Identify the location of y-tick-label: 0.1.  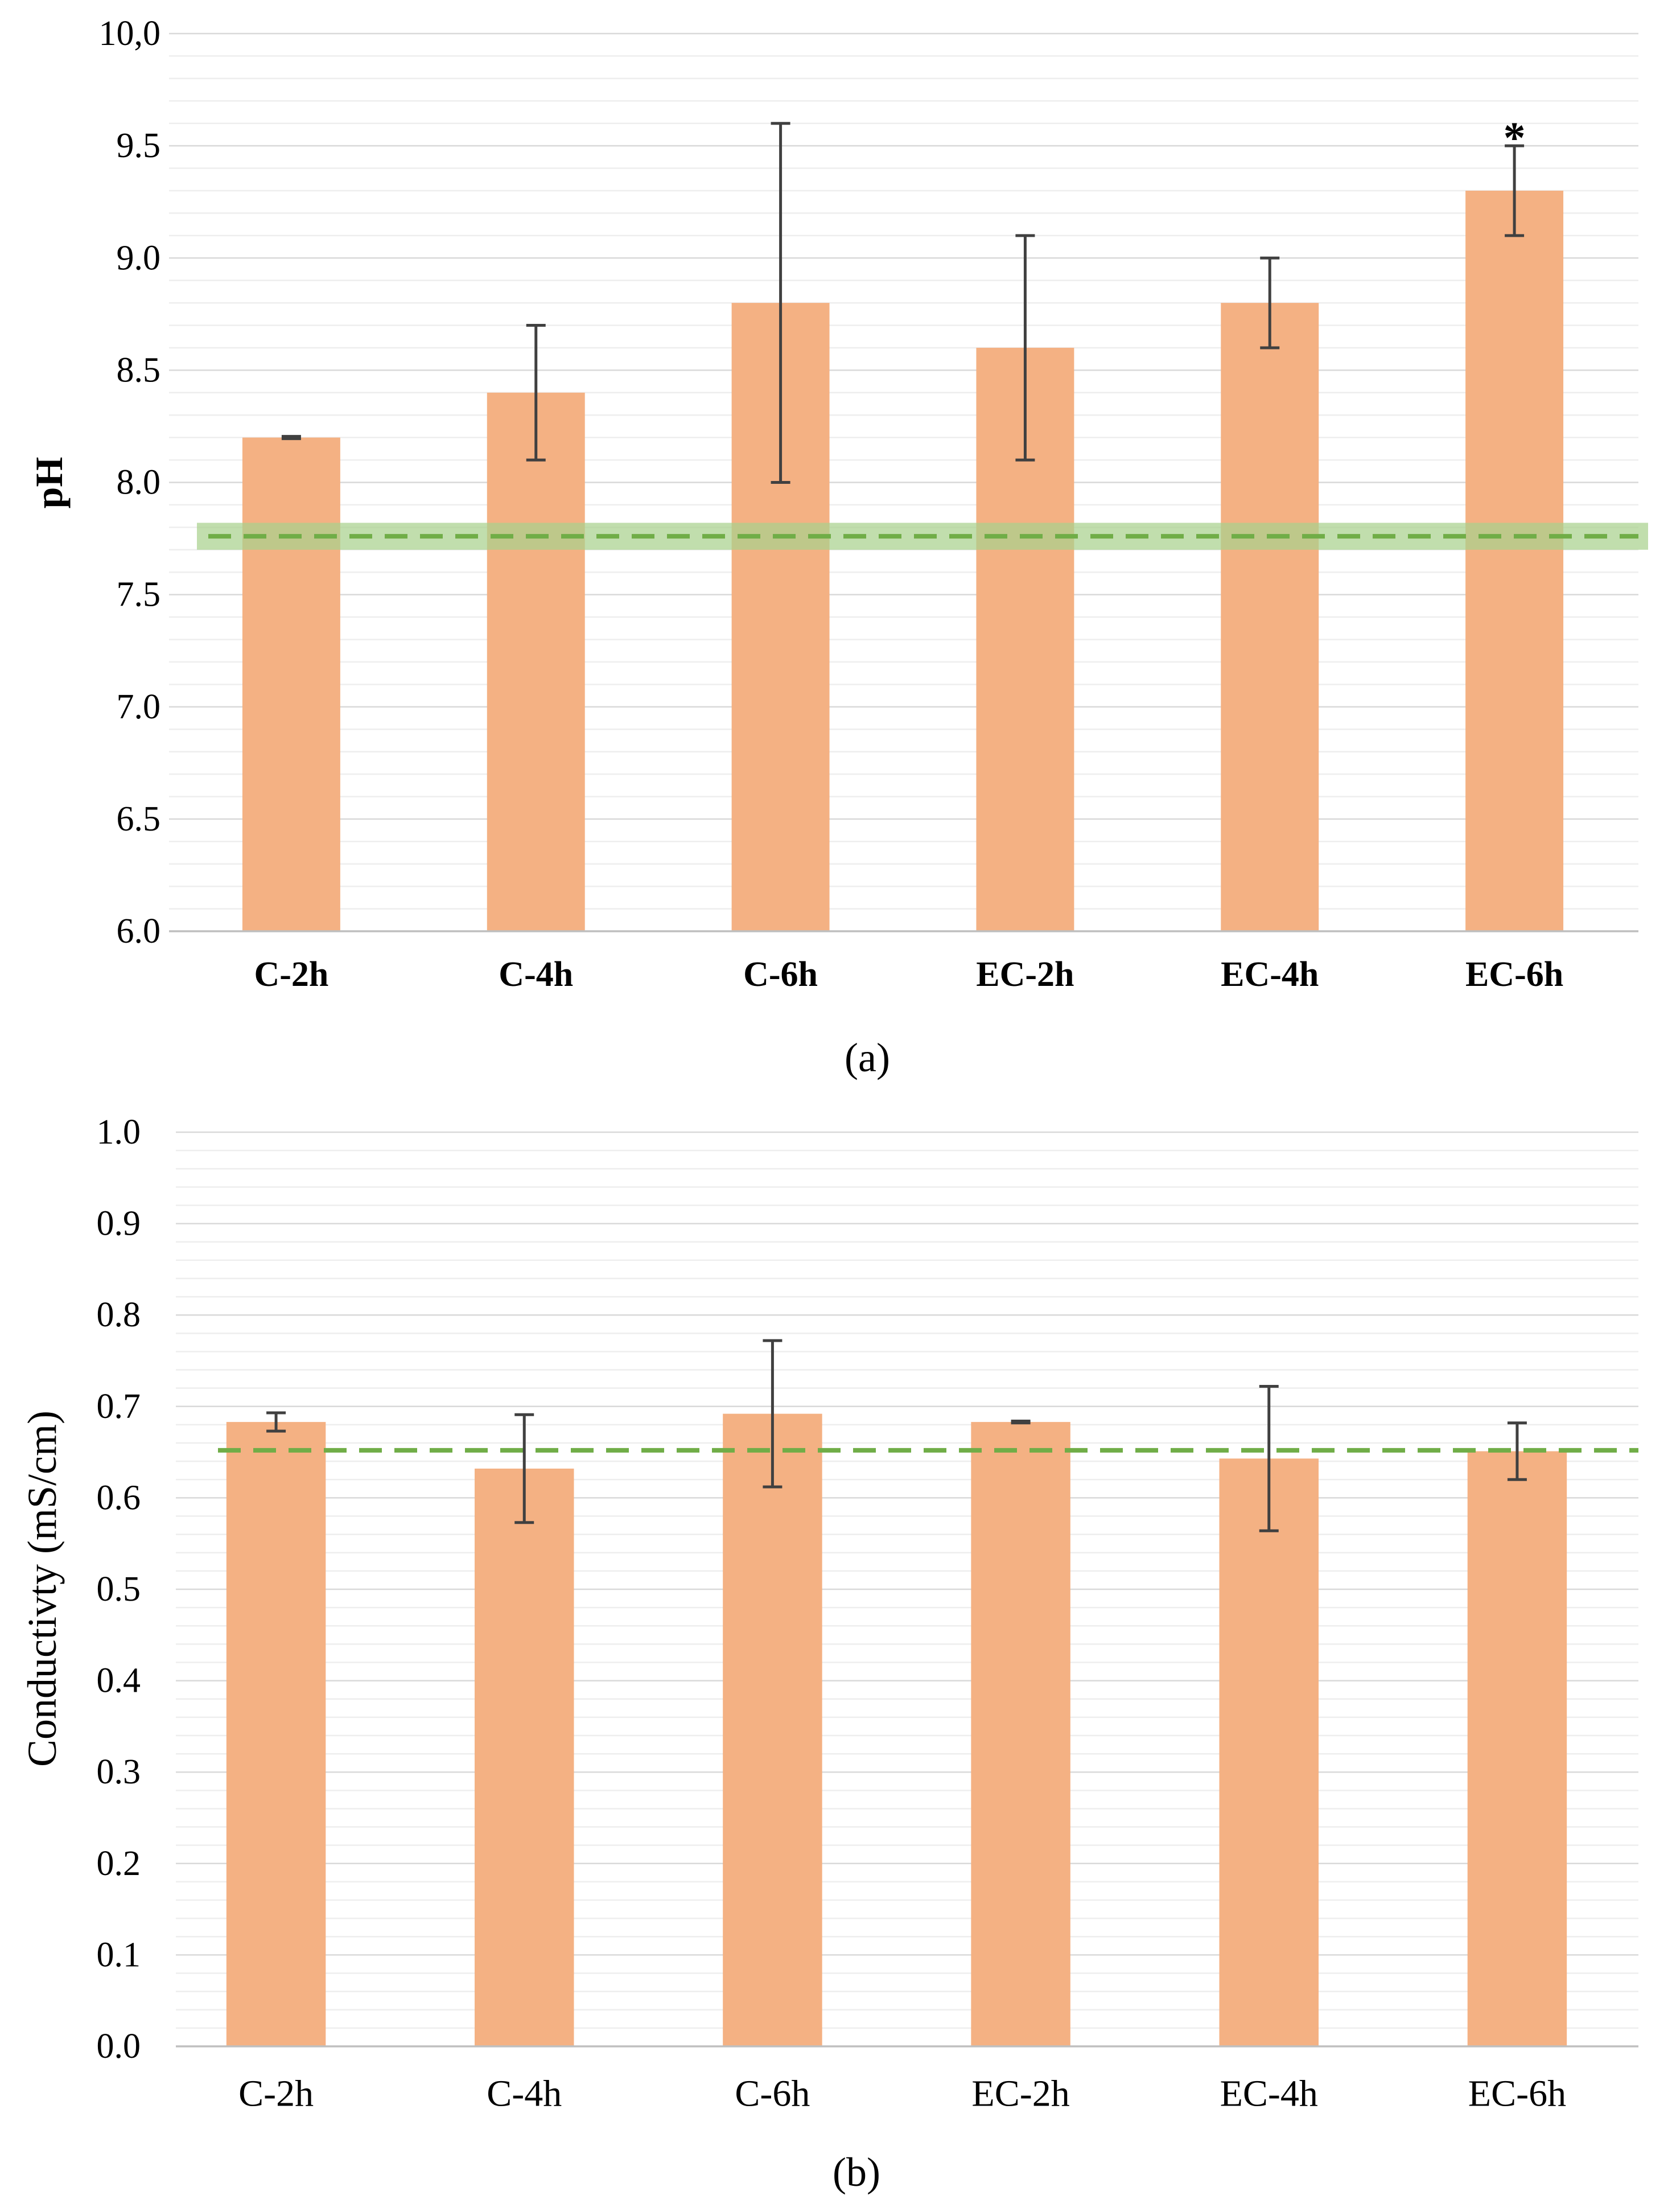
(119, 1955).